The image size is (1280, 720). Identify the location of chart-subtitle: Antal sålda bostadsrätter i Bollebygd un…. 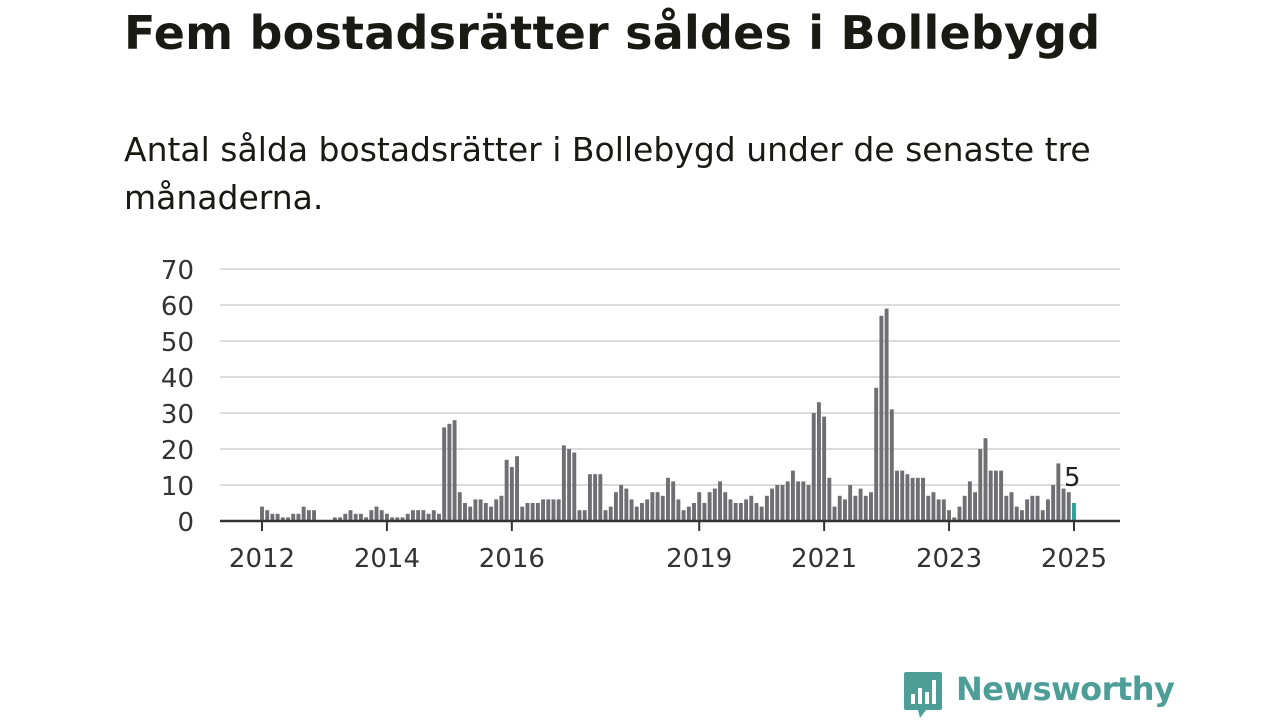
(607, 173).